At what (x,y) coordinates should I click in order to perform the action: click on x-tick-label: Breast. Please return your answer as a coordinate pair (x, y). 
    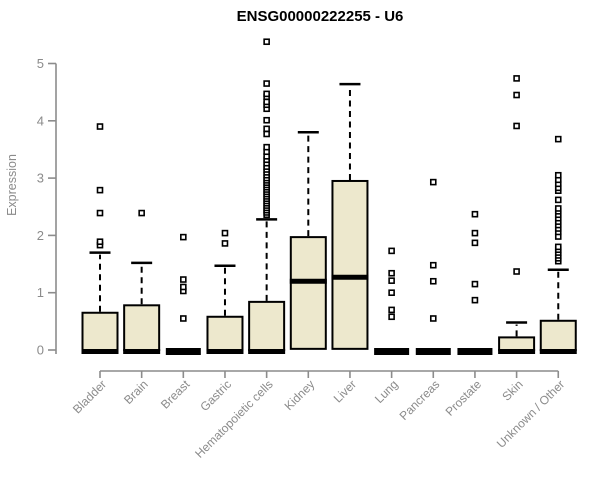
    Looking at the image, I should click on (175, 394).